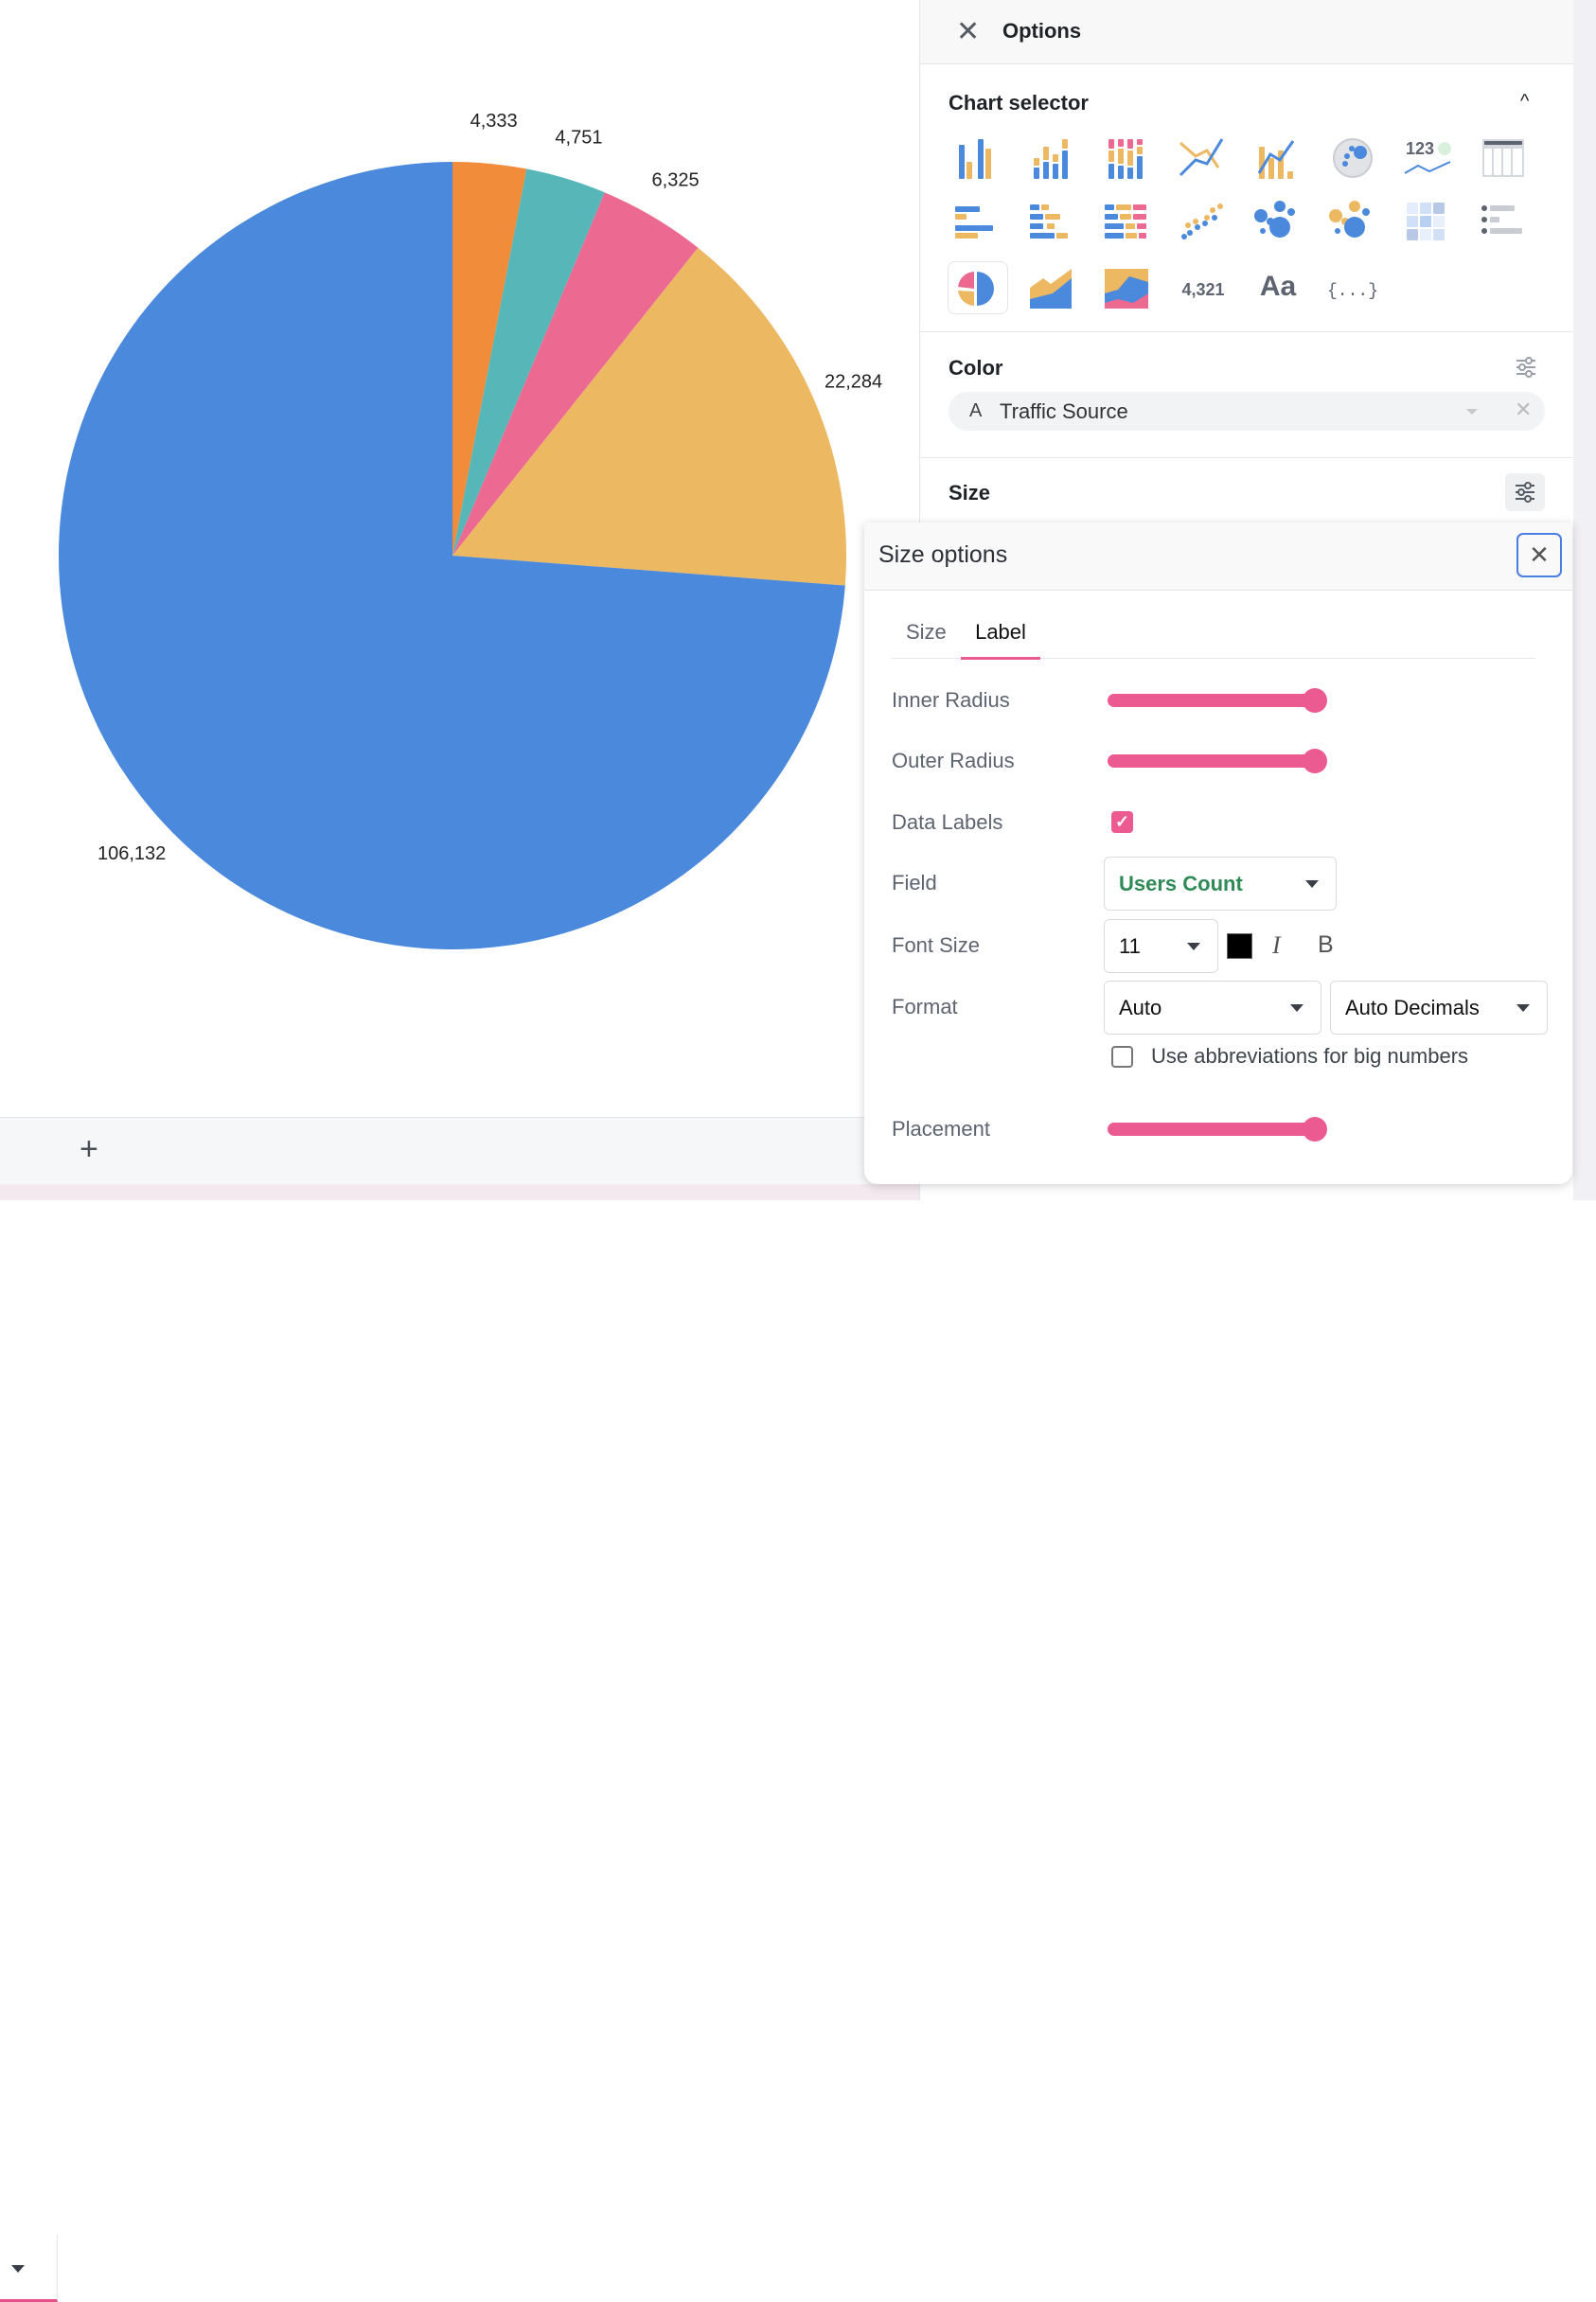  Describe the element at coordinates (1213, 658) in the screenshot. I see `tabs-divider` at that location.